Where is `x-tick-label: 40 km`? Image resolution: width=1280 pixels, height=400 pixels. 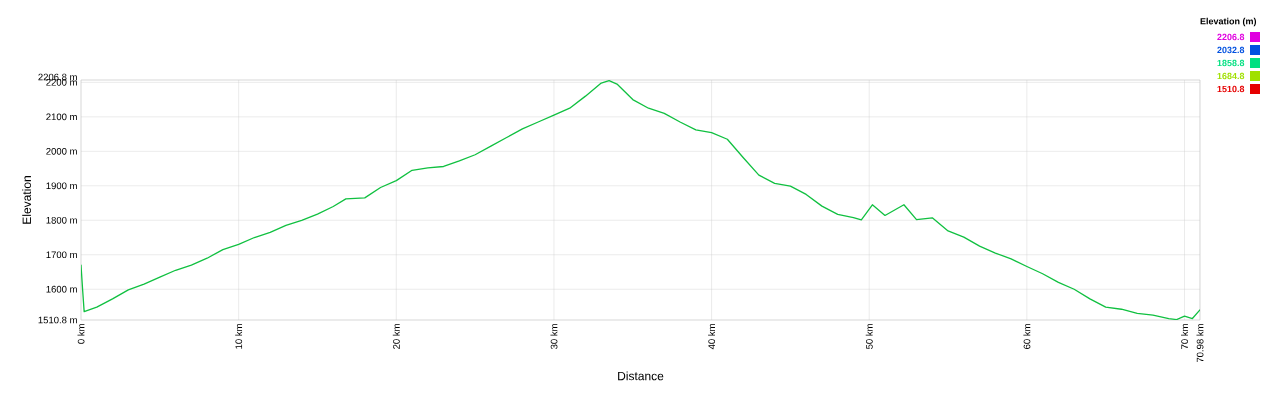
x-tick-label: 40 km is located at coordinates (712, 337).